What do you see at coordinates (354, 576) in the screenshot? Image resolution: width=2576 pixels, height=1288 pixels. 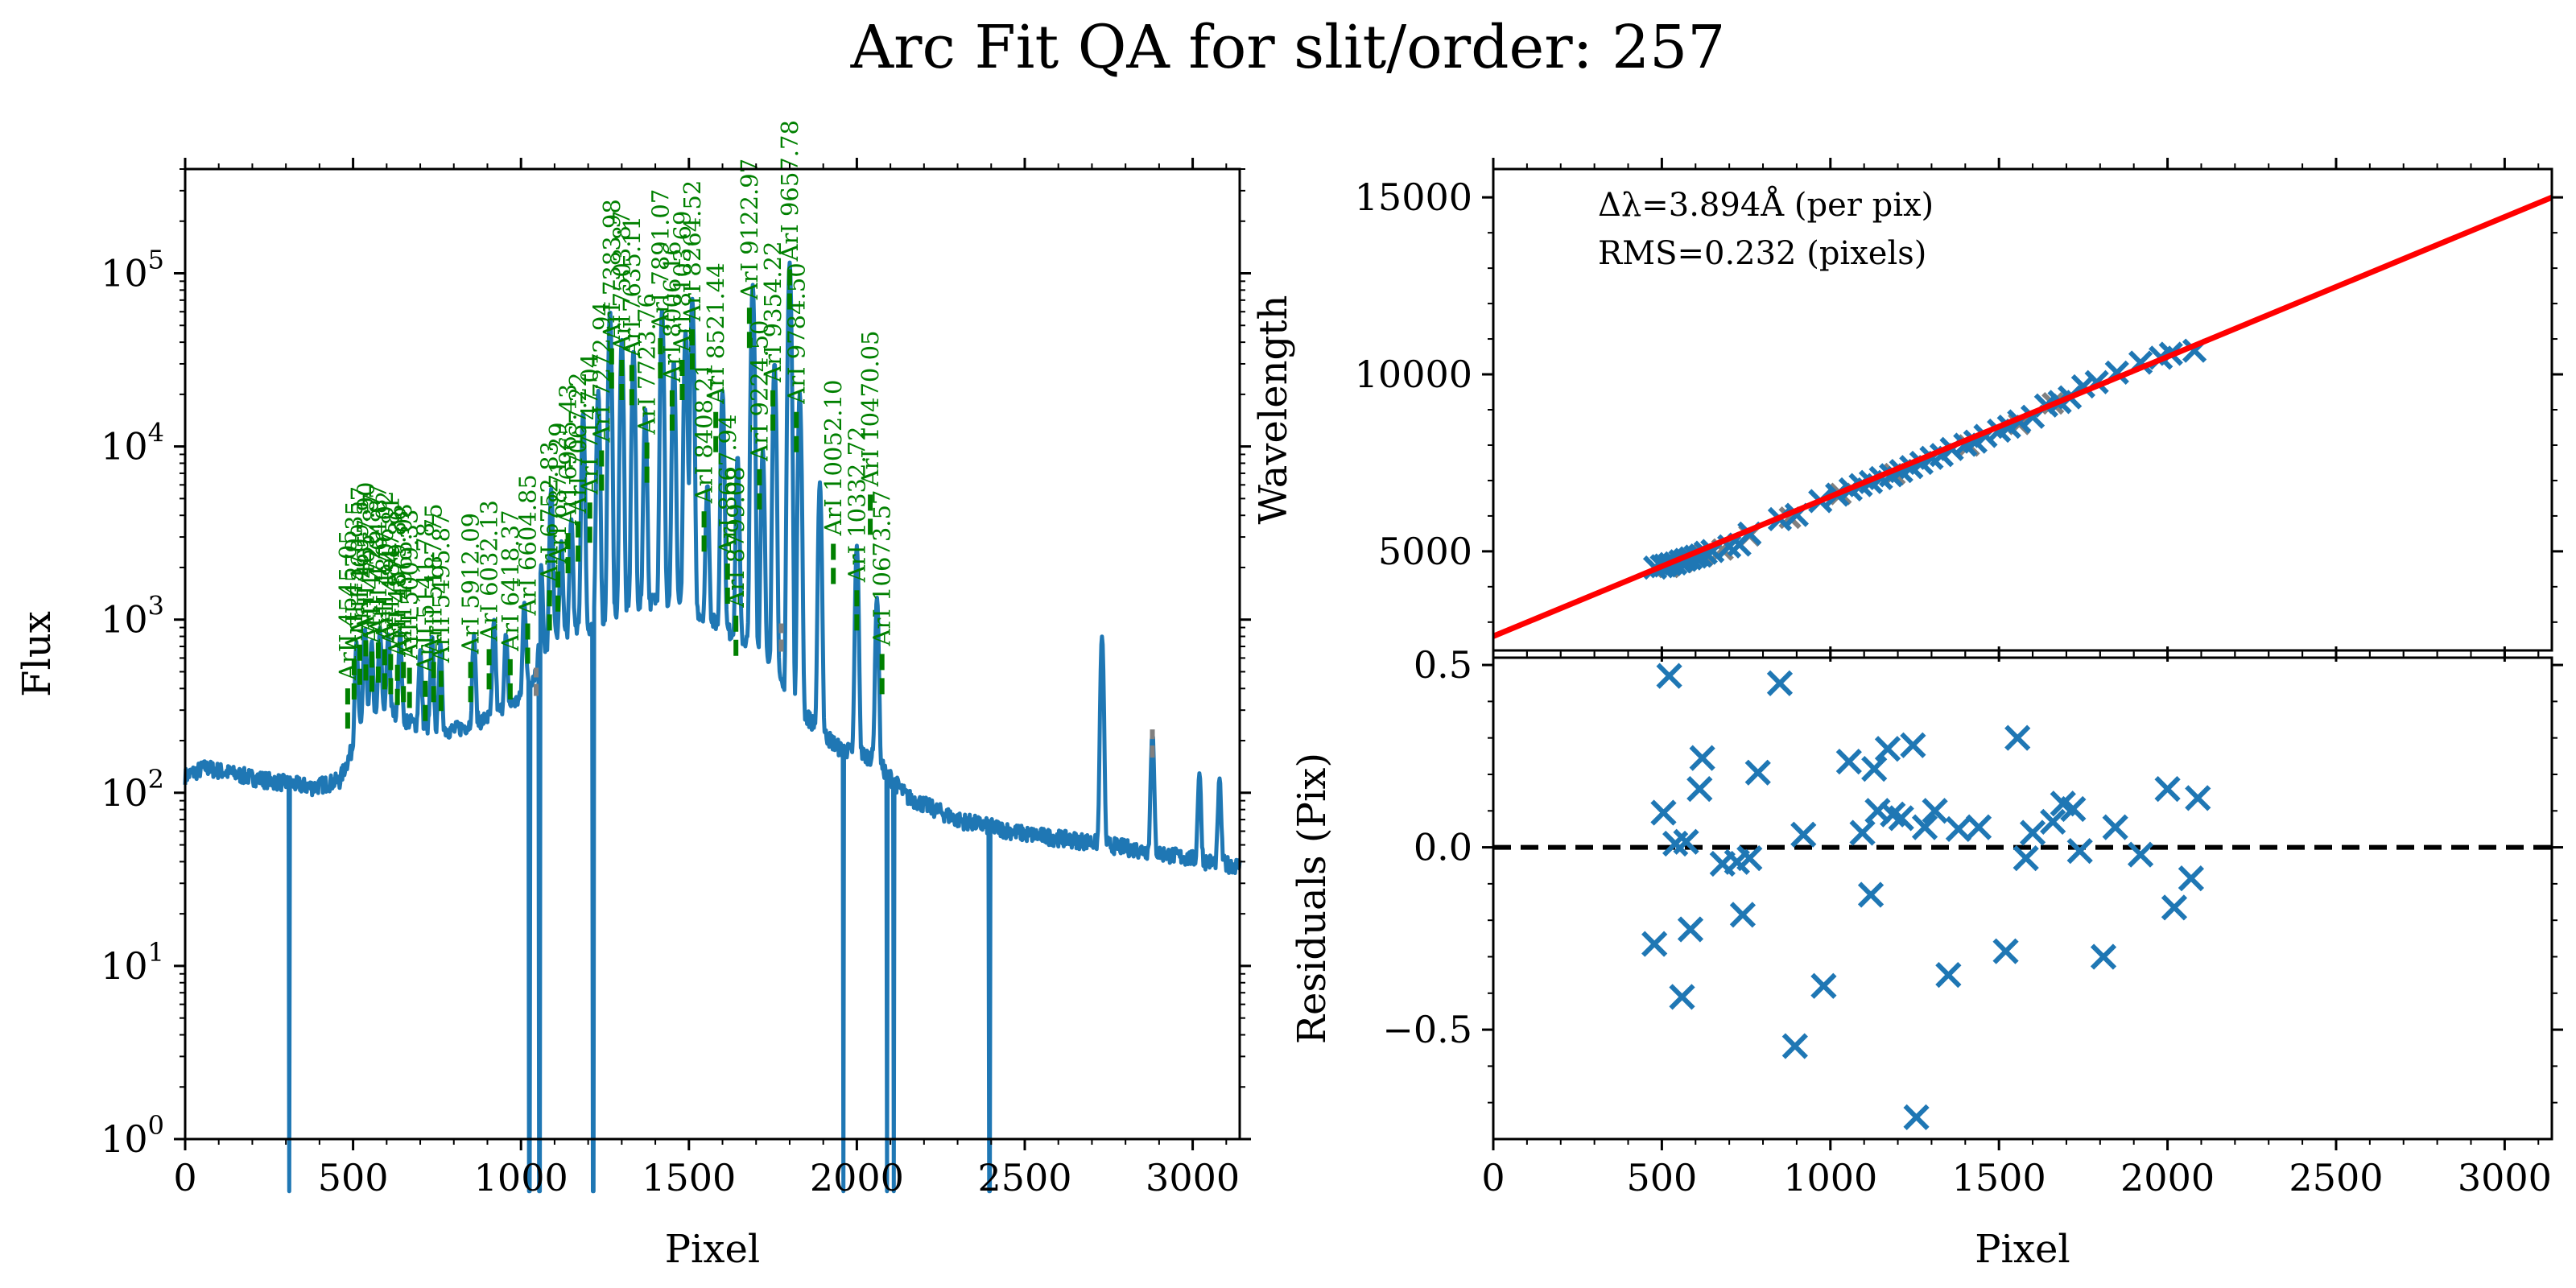 I see `identified-line-label: ArII 4579.35` at bounding box center [354, 576].